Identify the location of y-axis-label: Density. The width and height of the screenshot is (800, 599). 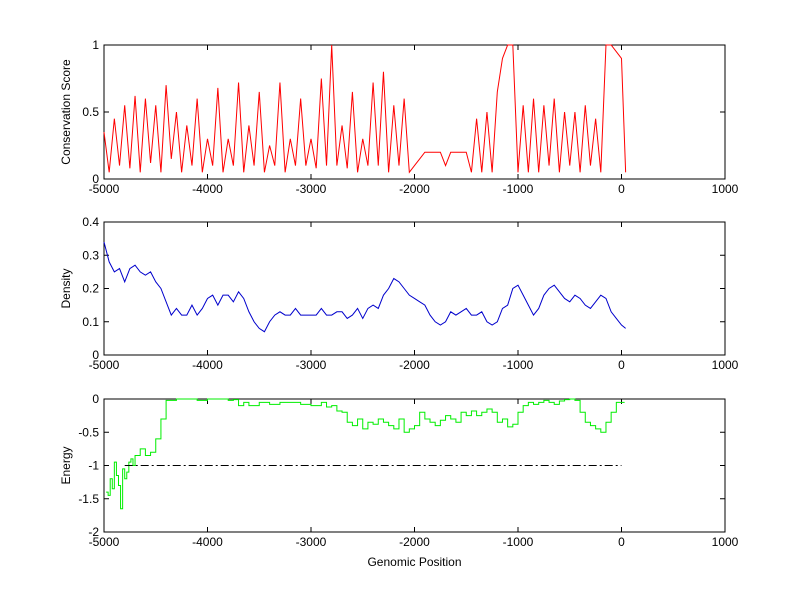
(66, 288).